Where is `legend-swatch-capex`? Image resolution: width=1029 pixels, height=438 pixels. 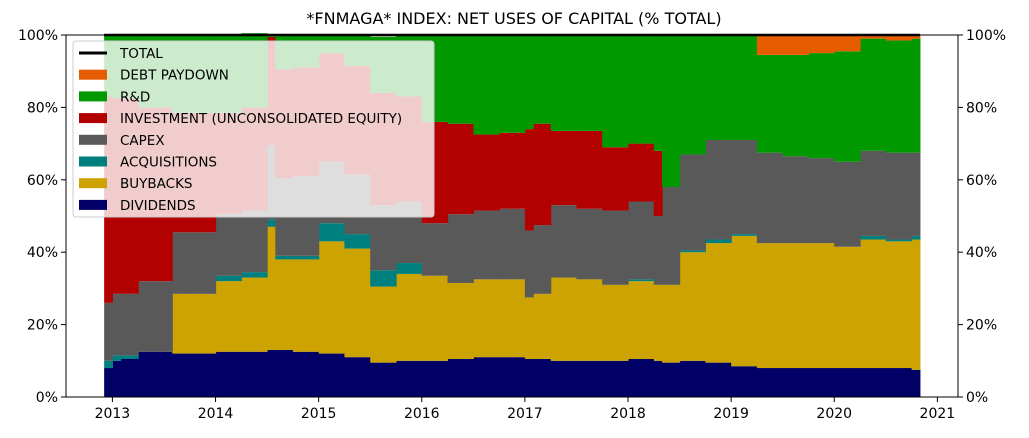 legend-swatch-capex is located at coordinates (93, 139).